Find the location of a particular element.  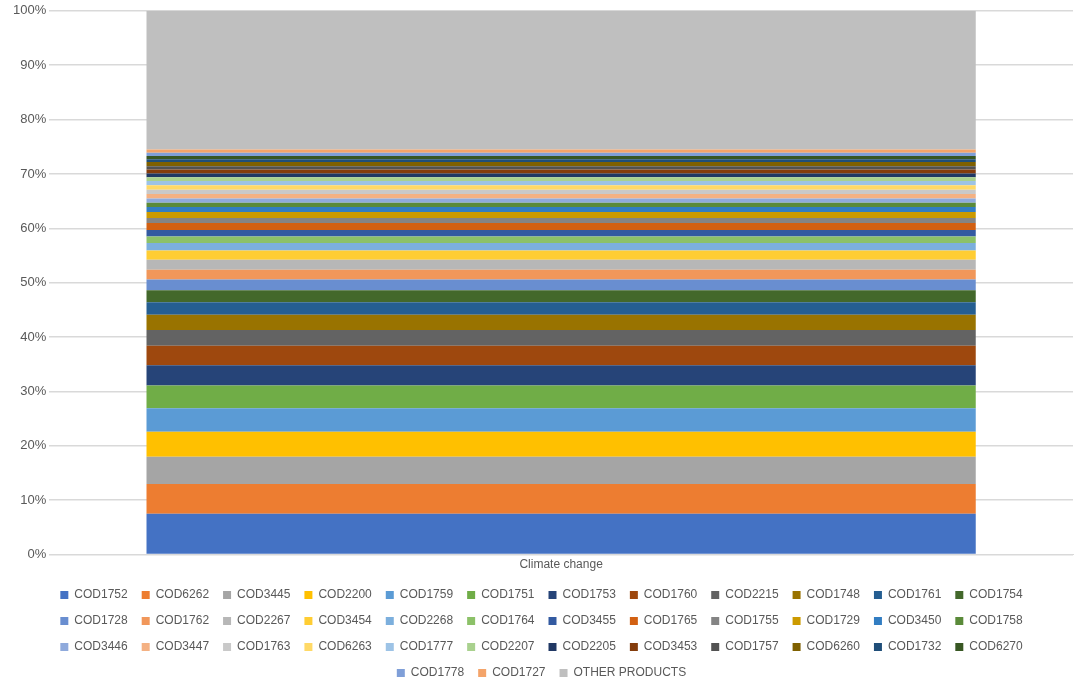

legend-label: COD3454 is located at coordinates (345, 620).